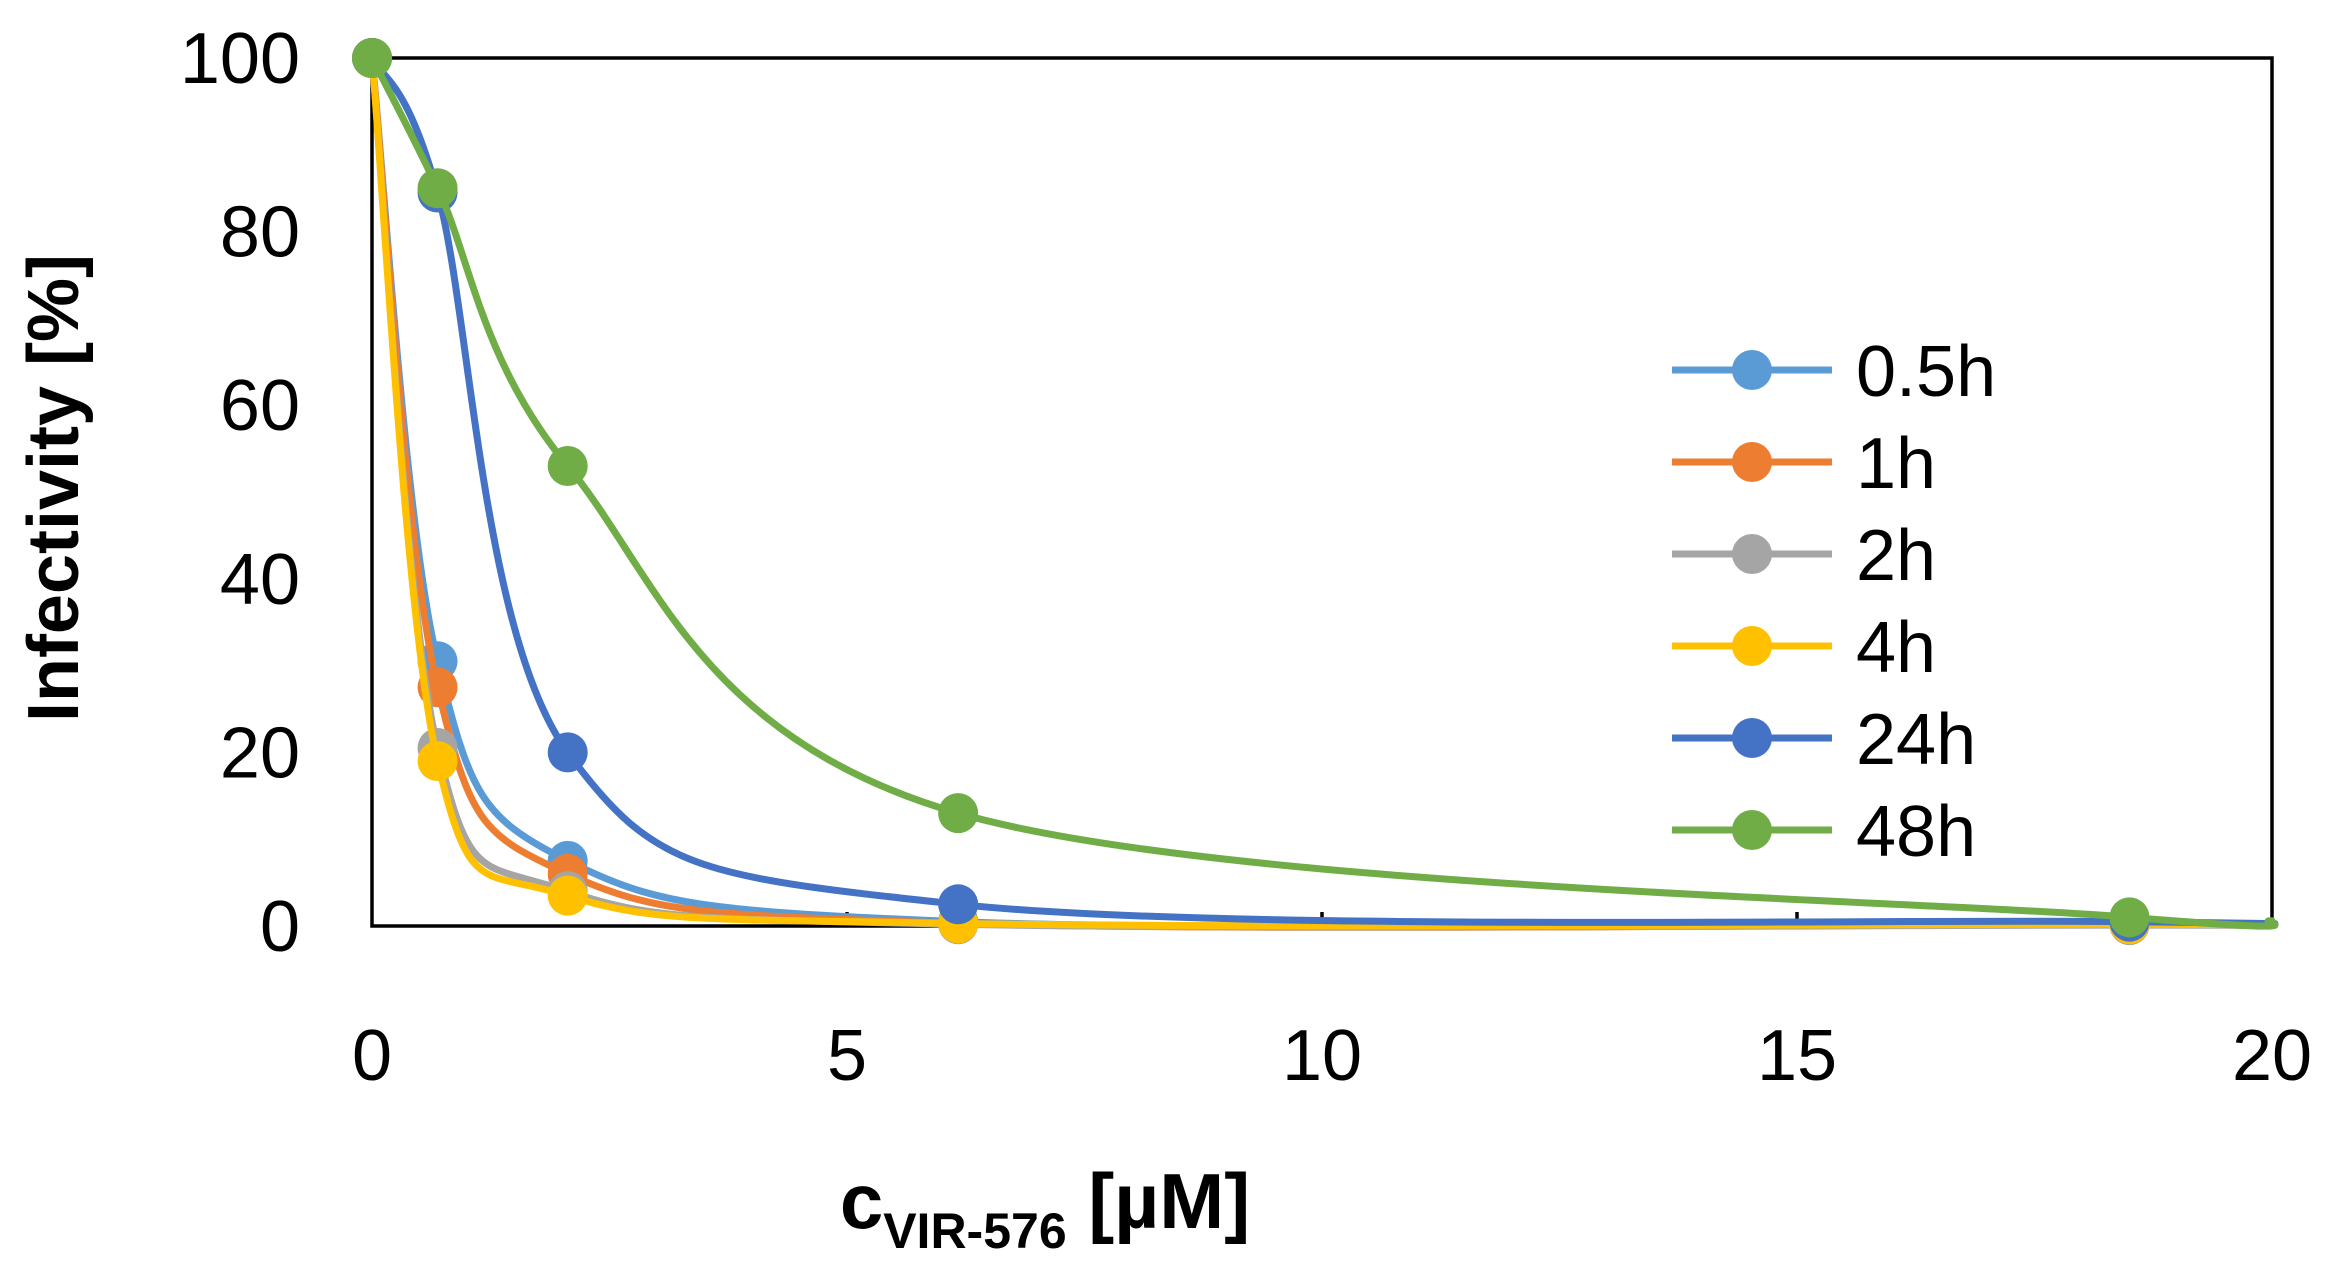 The width and height of the screenshot is (2330, 1282). What do you see at coordinates (974, 1231) in the screenshot?
I see `x-axis-title-subscript: VIR-576` at bounding box center [974, 1231].